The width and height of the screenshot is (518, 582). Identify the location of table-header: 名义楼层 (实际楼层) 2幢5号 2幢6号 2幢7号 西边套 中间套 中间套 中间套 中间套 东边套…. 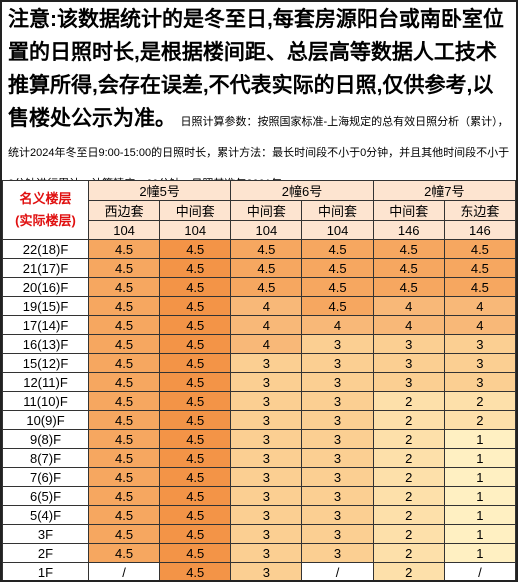
(259, 210).